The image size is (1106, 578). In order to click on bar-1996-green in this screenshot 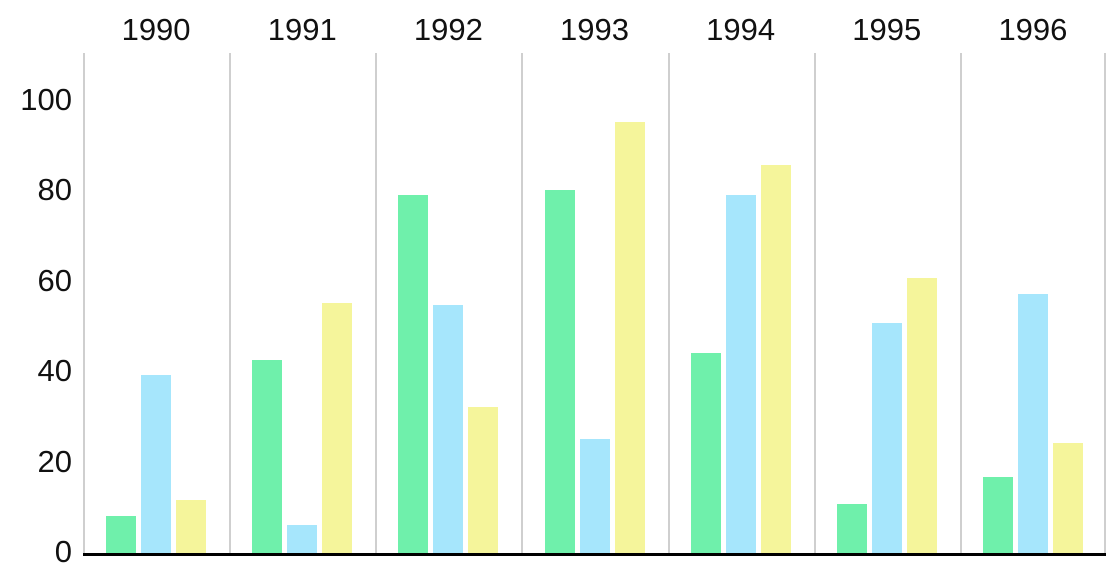, I will do `click(997, 515)`.